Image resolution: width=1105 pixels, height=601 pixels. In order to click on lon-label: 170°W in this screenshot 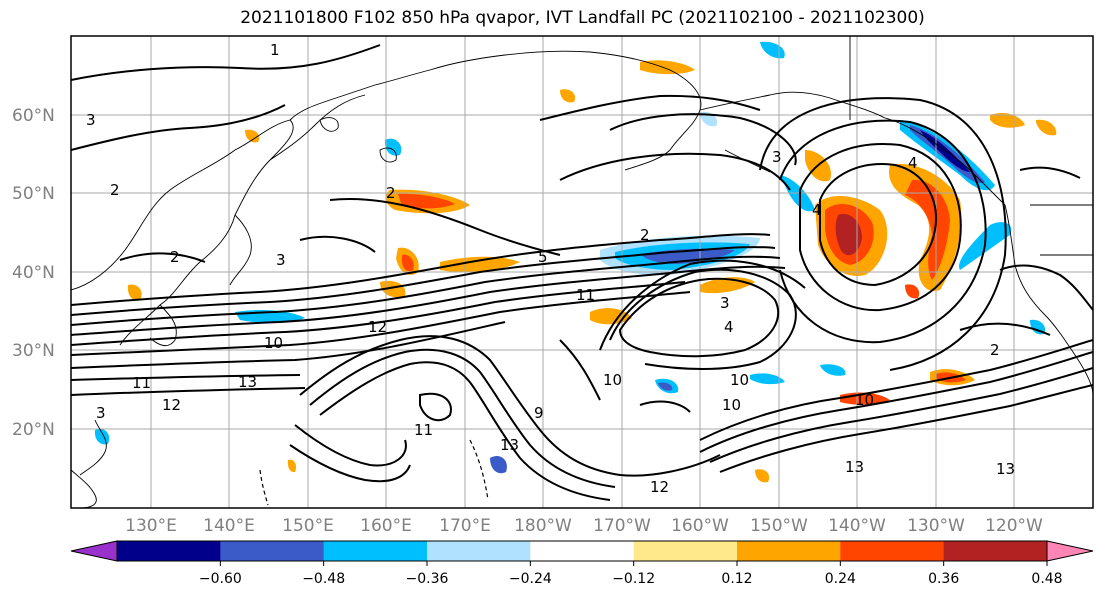, I will do `click(622, 526)`.